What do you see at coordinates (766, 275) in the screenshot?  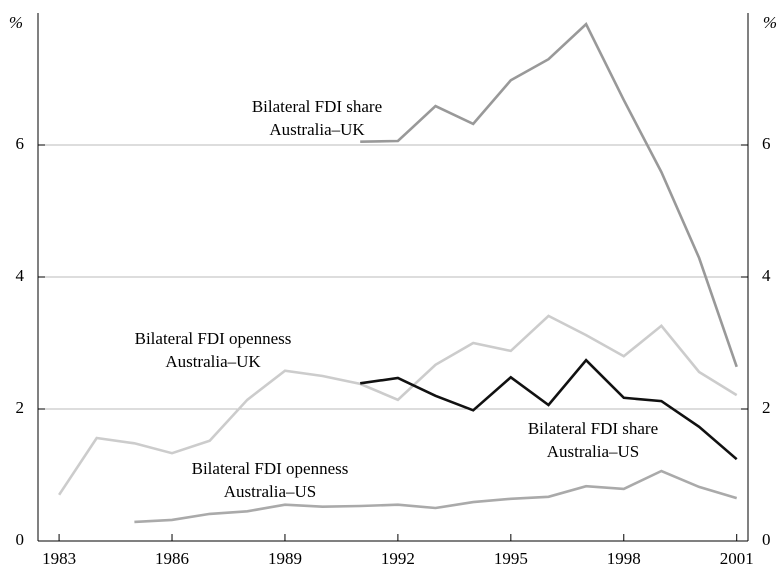 I see `y2-tick-label: 4` at bounding box center [766, 275].